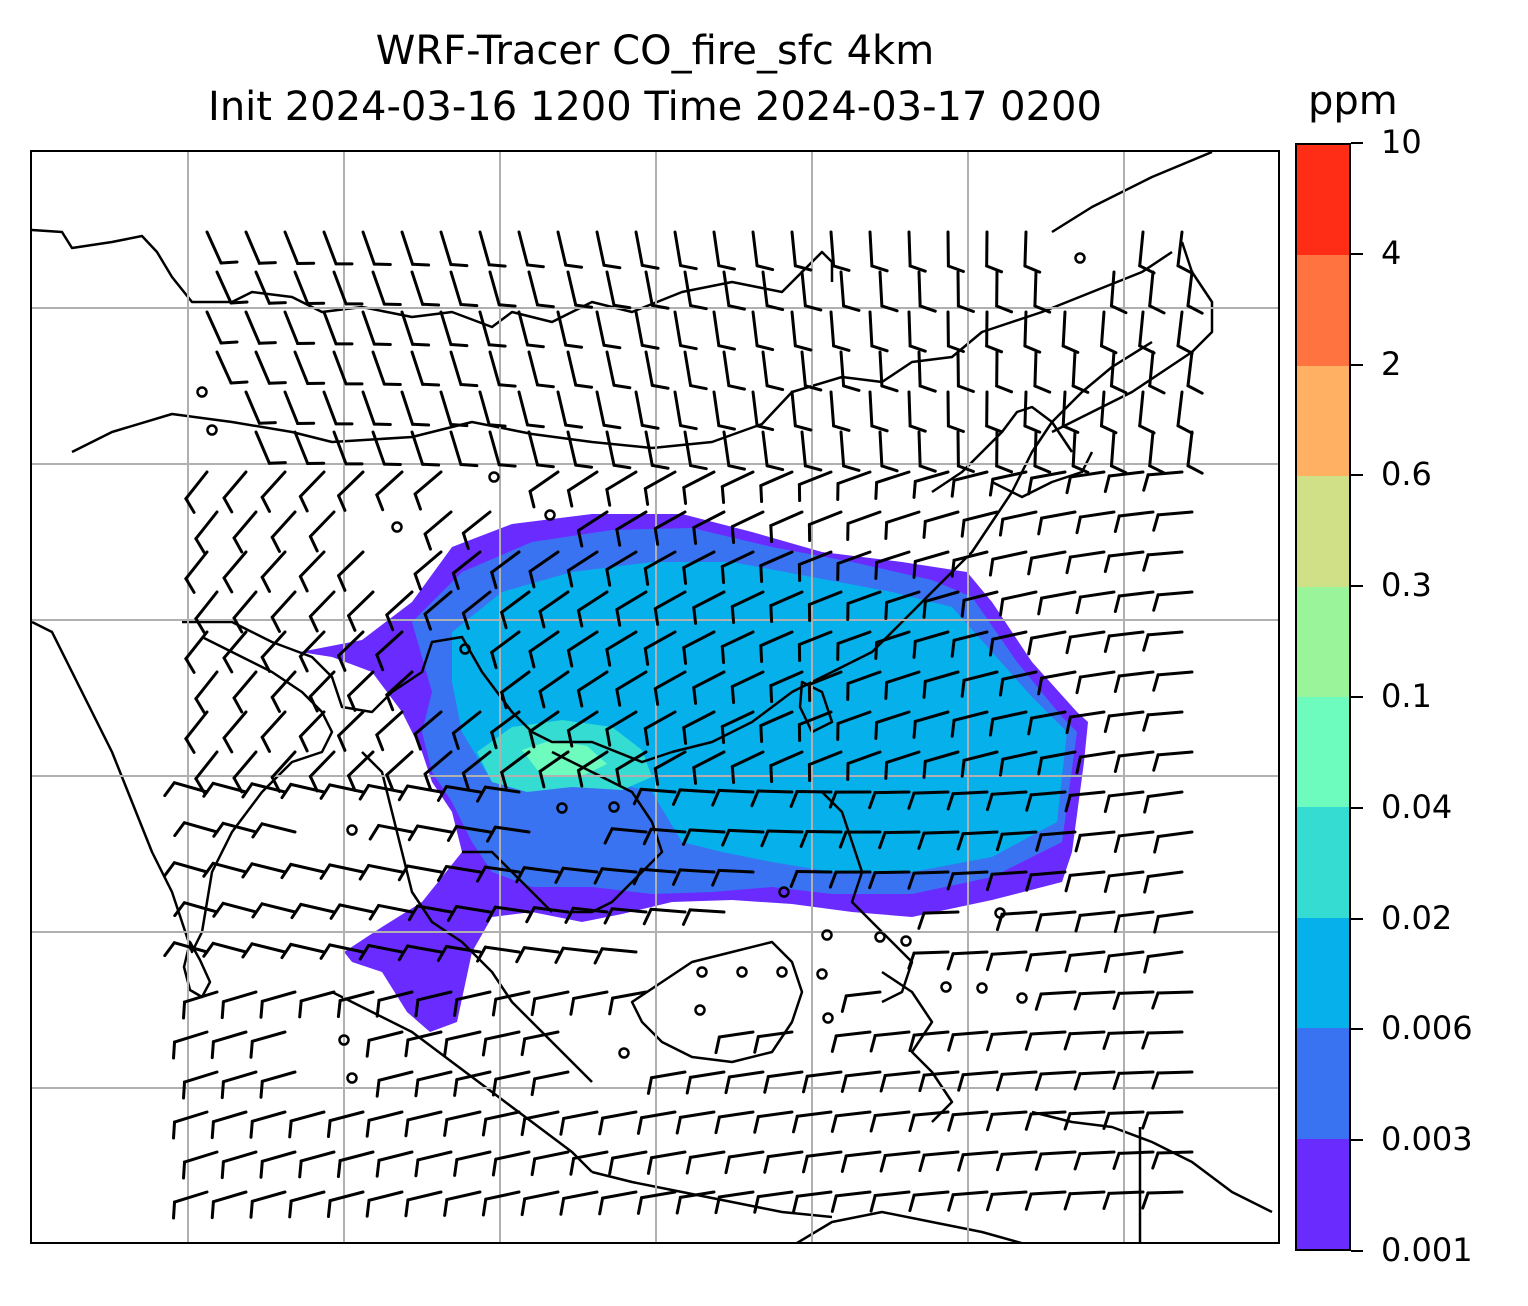 The width and height of the screenshot is (1528, 1306). What do you see at coordinates (462, 1081) in the screenshot?
I see `coastline-sumatra` at bounding box center [462, 1081].